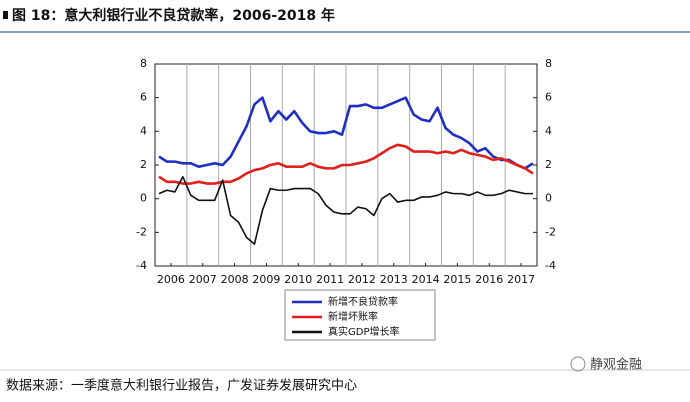 The height and width of the screenshot is (402, 690). What do you see at coordinates (141, 231) in the screenshot?
I see `y-tick-label: -2` at bounding box center [141, 231].